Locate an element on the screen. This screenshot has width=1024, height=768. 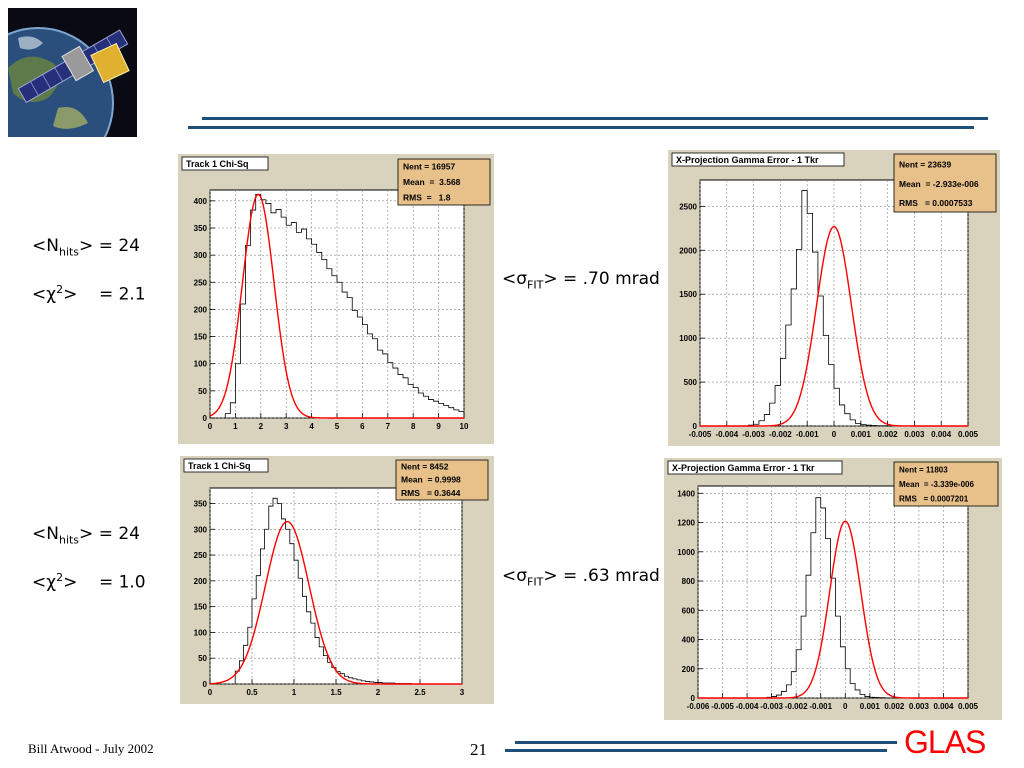
stats-line: Mean = -2.933e-006 is located at coordinates (939, 184).